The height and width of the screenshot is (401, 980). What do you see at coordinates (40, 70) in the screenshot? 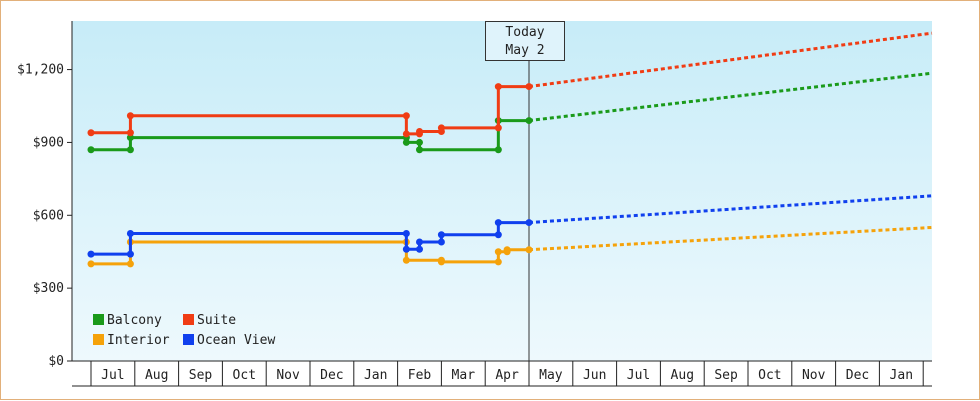
I see `y-tick-label: $1,200` at bounding box center [40, 70].